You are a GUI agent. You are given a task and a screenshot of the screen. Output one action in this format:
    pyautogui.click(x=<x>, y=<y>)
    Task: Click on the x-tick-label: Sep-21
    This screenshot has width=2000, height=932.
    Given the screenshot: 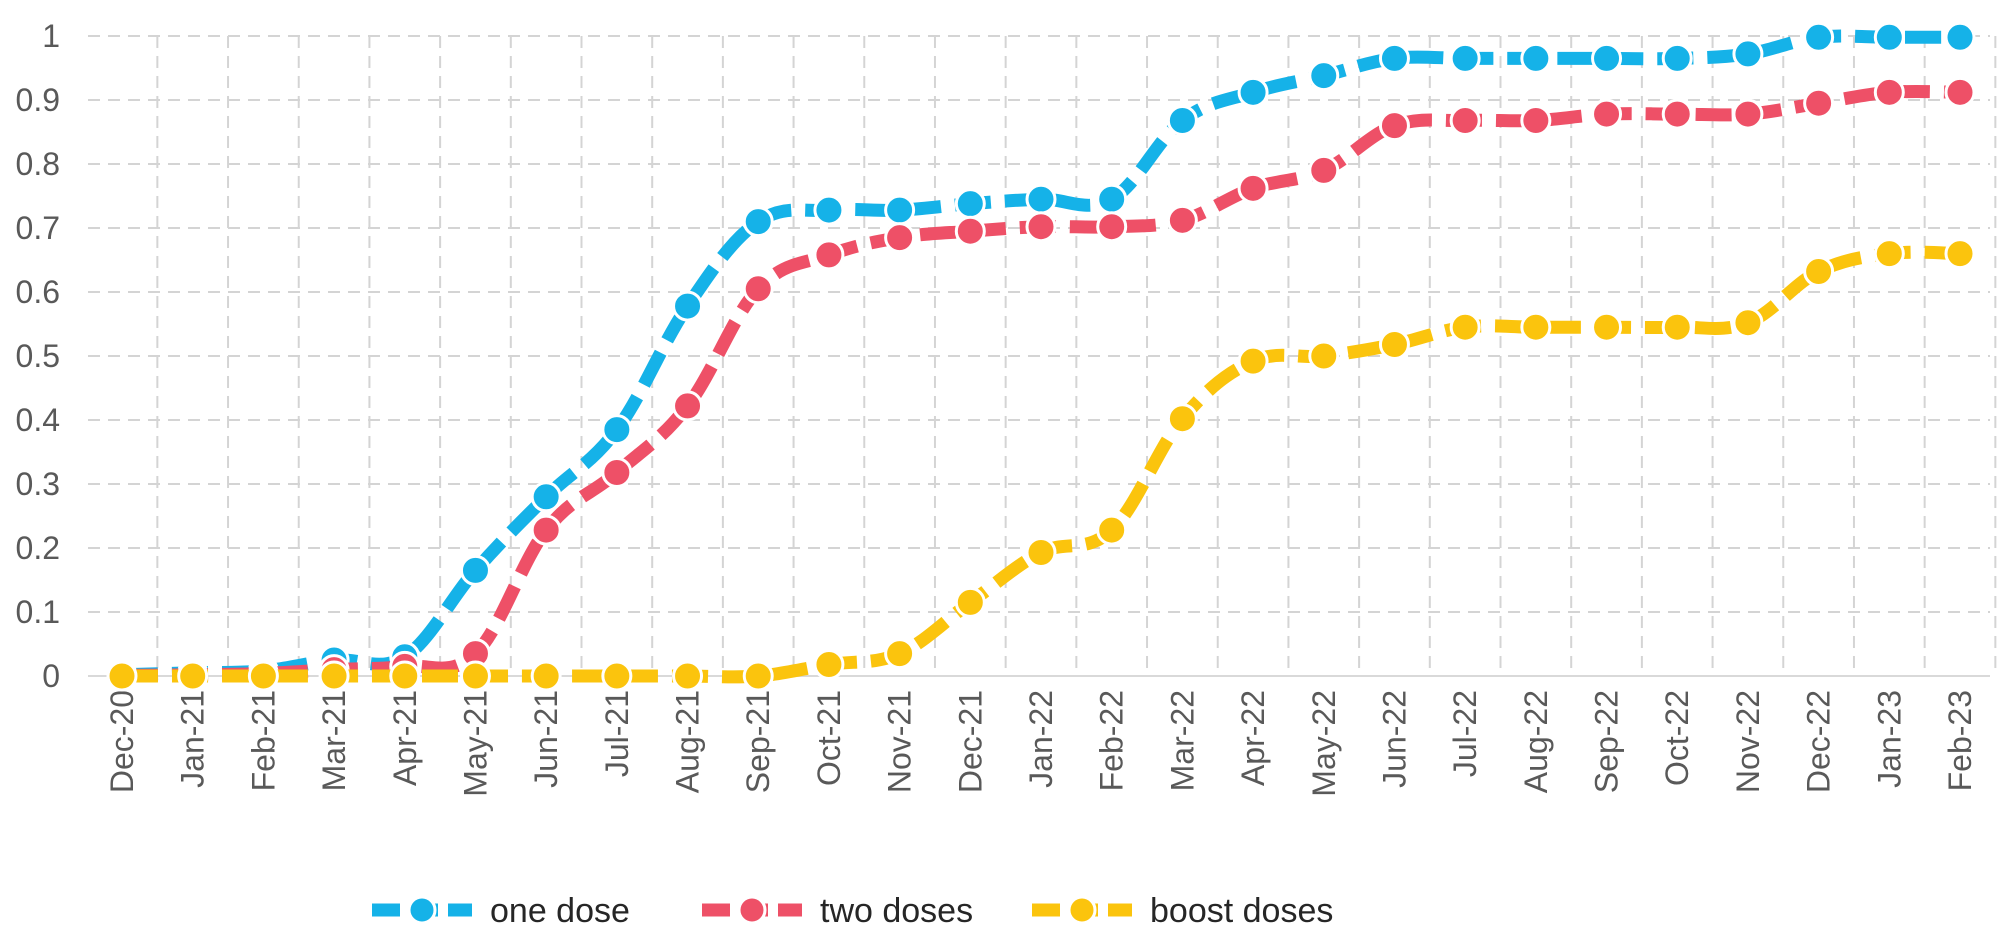 What is the action you would take?
    pyautogui.click(x=758, y=741)
    